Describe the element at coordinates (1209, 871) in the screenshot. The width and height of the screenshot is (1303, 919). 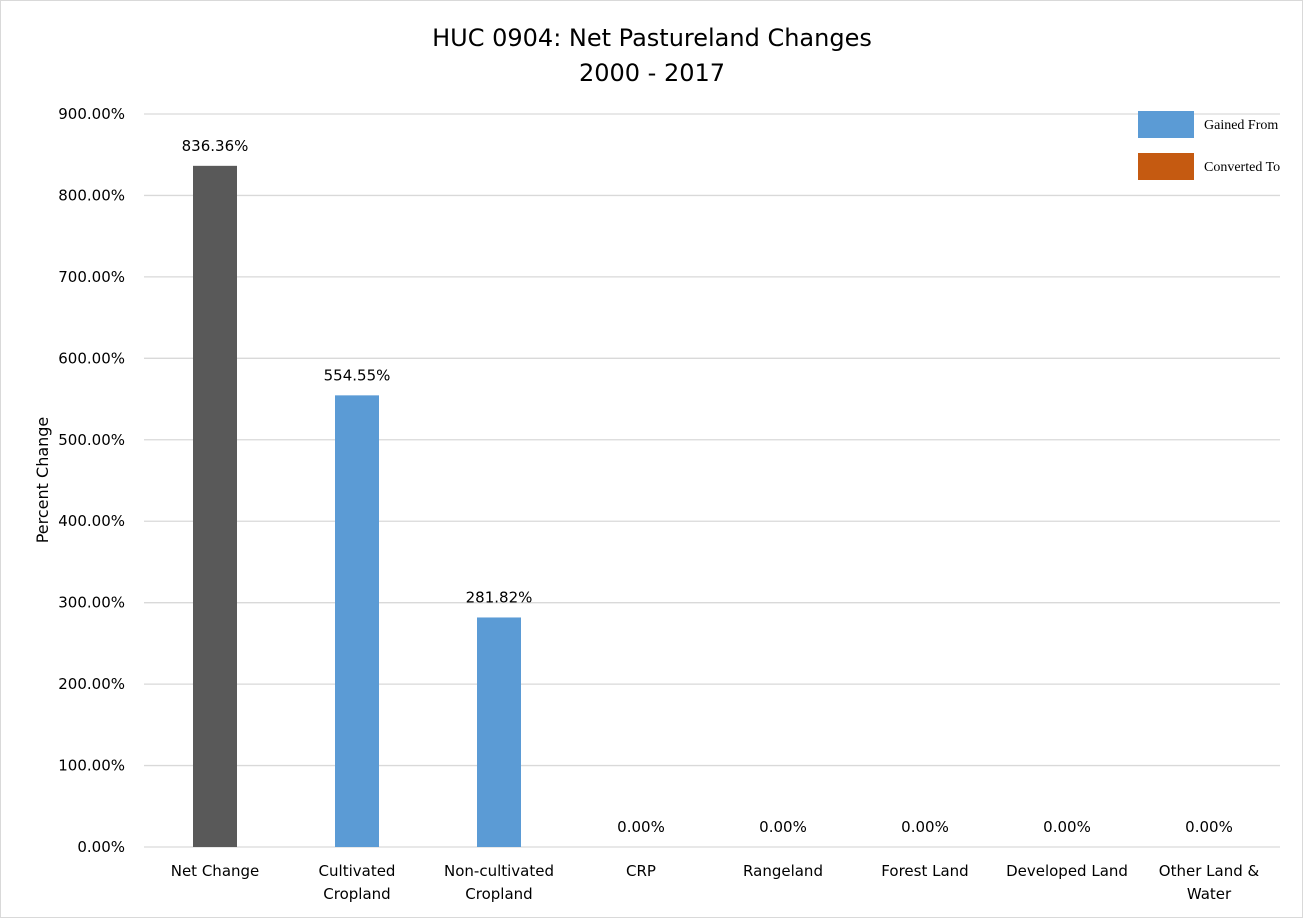
I see `x-category-line: Other Land &` at that location.